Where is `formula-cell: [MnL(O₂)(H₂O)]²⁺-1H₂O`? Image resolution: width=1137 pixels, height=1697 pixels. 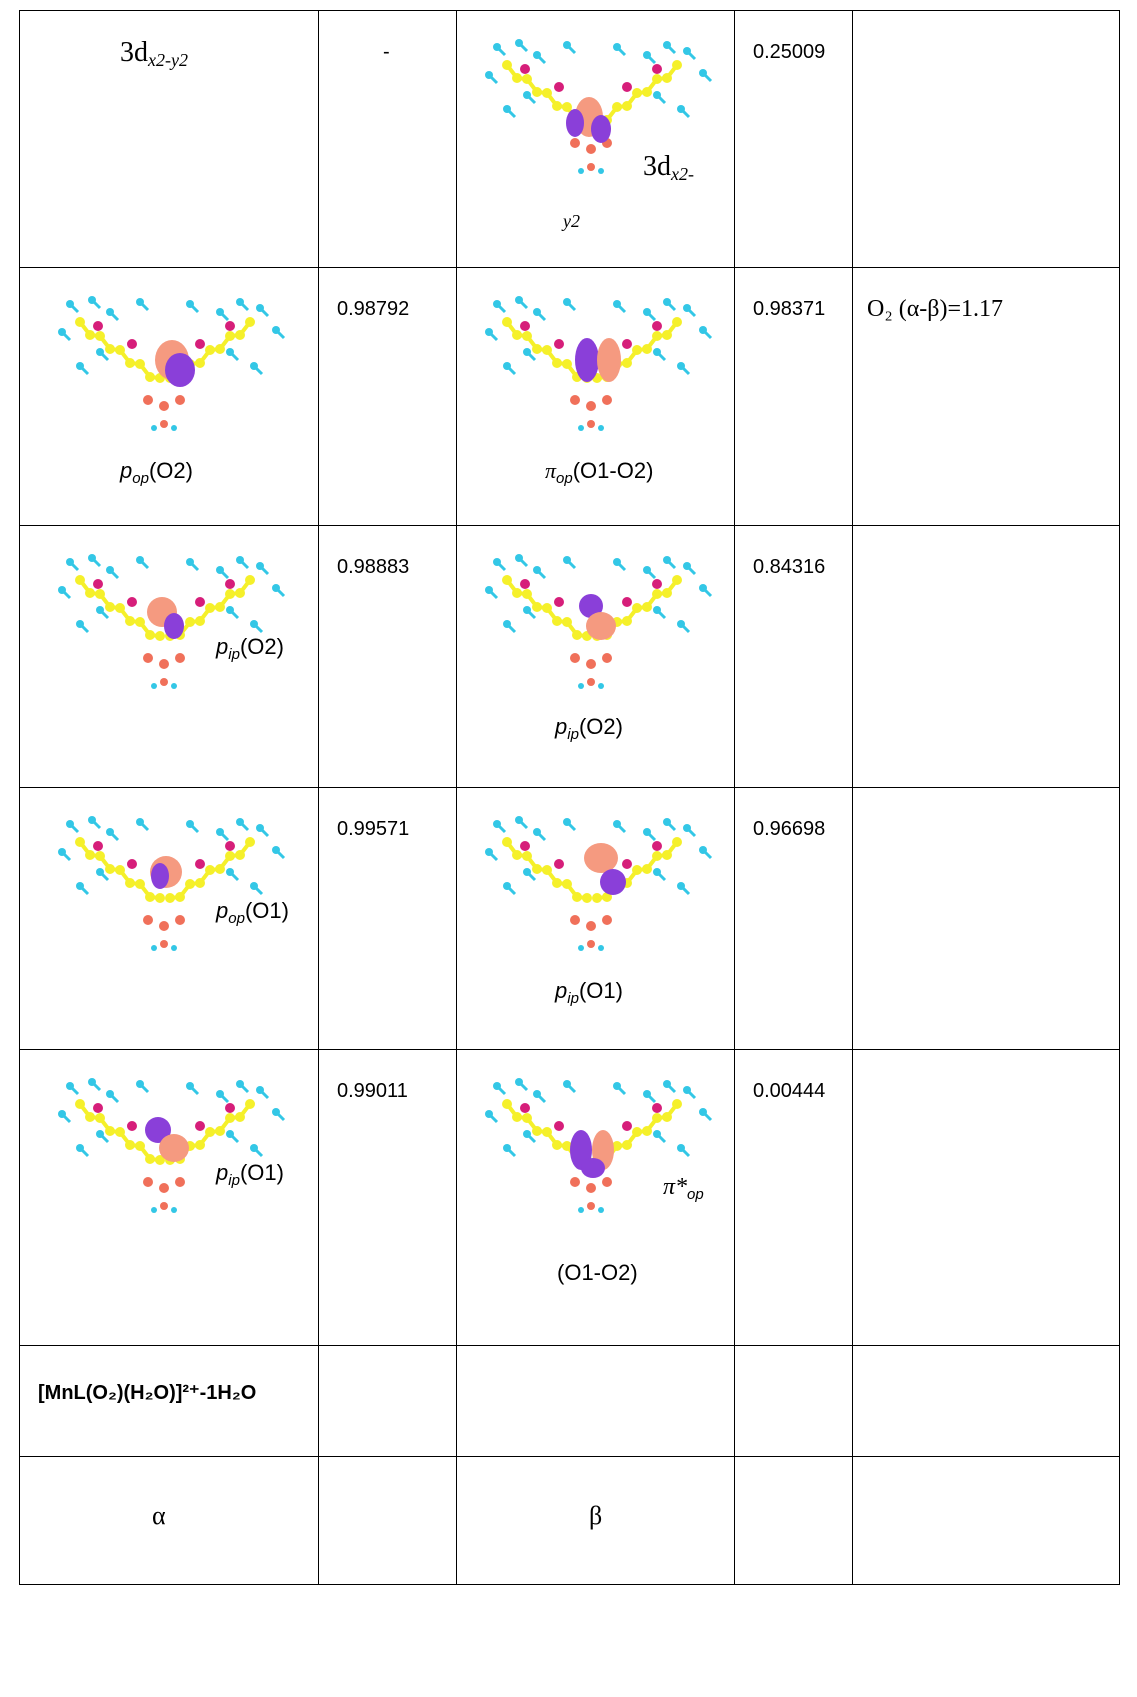
formula-cell: [MnL(O₂)(H₂O)]²⁺-1H₂O is located at coordinates (169, 1401).